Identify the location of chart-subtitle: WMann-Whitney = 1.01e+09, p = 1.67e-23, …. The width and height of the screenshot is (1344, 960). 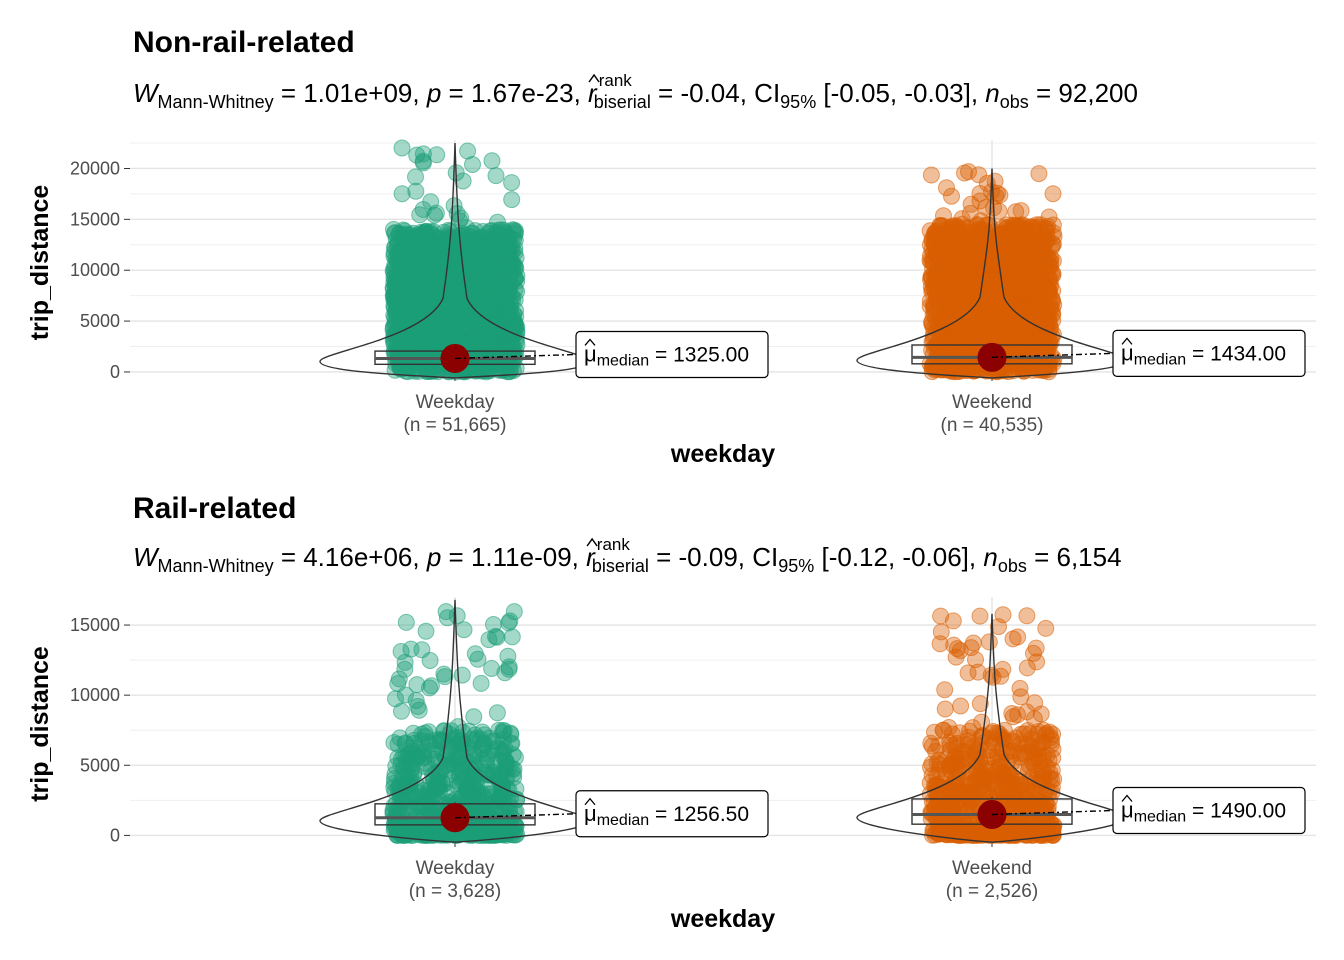
(635, 91).